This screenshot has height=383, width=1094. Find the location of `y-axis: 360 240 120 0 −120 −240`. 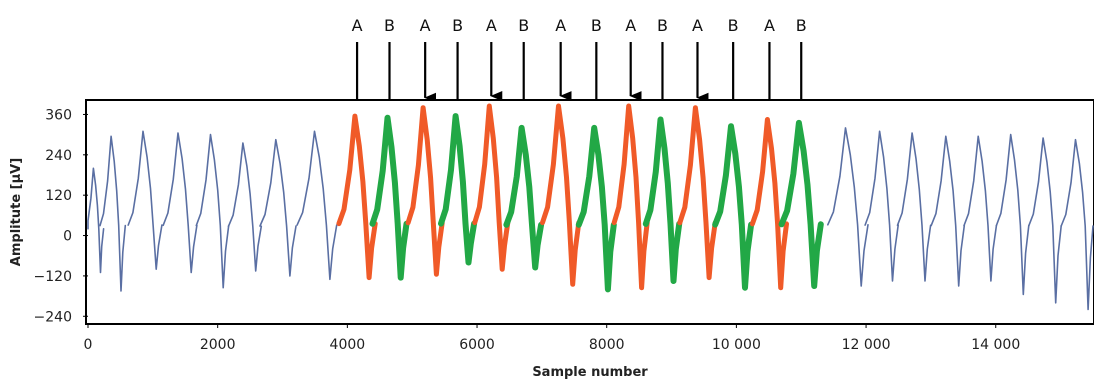

y-axis: 360 240 120 0 −120 −240 is located at coordinates (61, 216).